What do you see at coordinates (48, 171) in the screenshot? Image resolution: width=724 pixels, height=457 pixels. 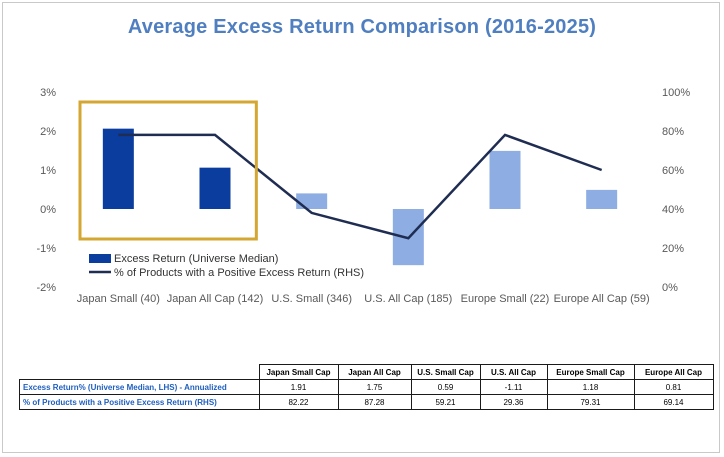 I see `y-left-tick-label: 1%` at bounding box center [48, 171].